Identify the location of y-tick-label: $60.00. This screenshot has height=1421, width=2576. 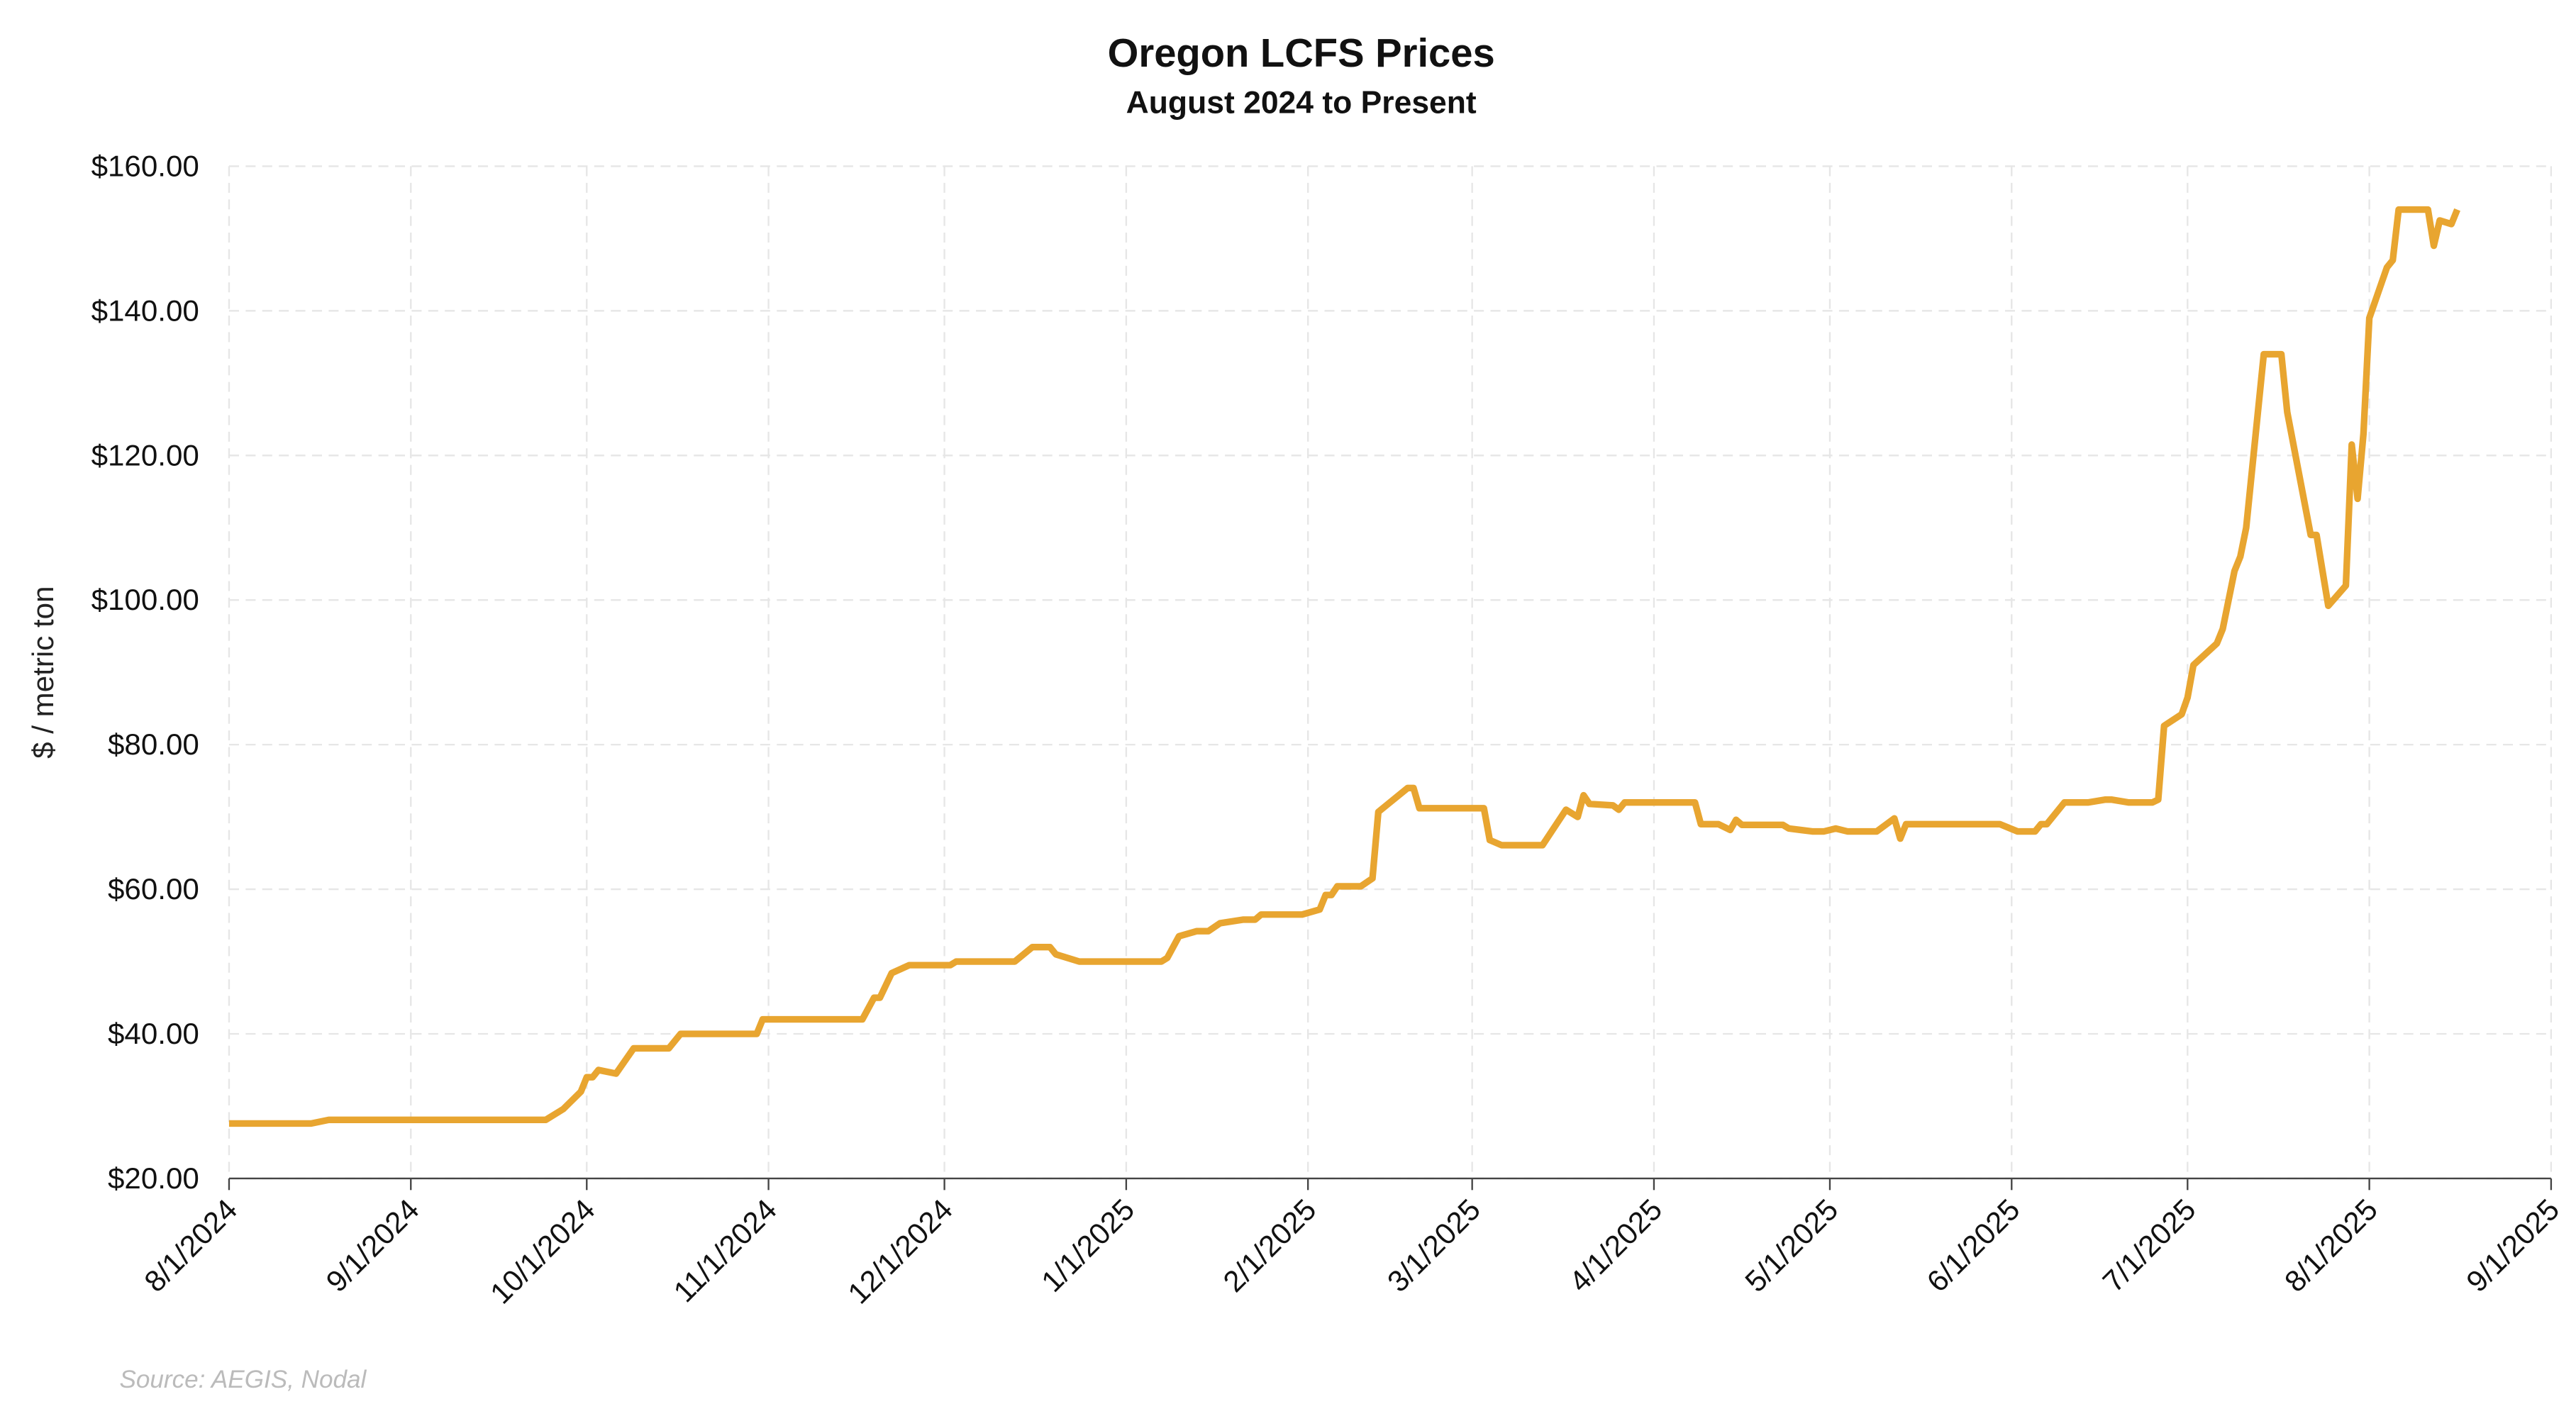
(153, 889).